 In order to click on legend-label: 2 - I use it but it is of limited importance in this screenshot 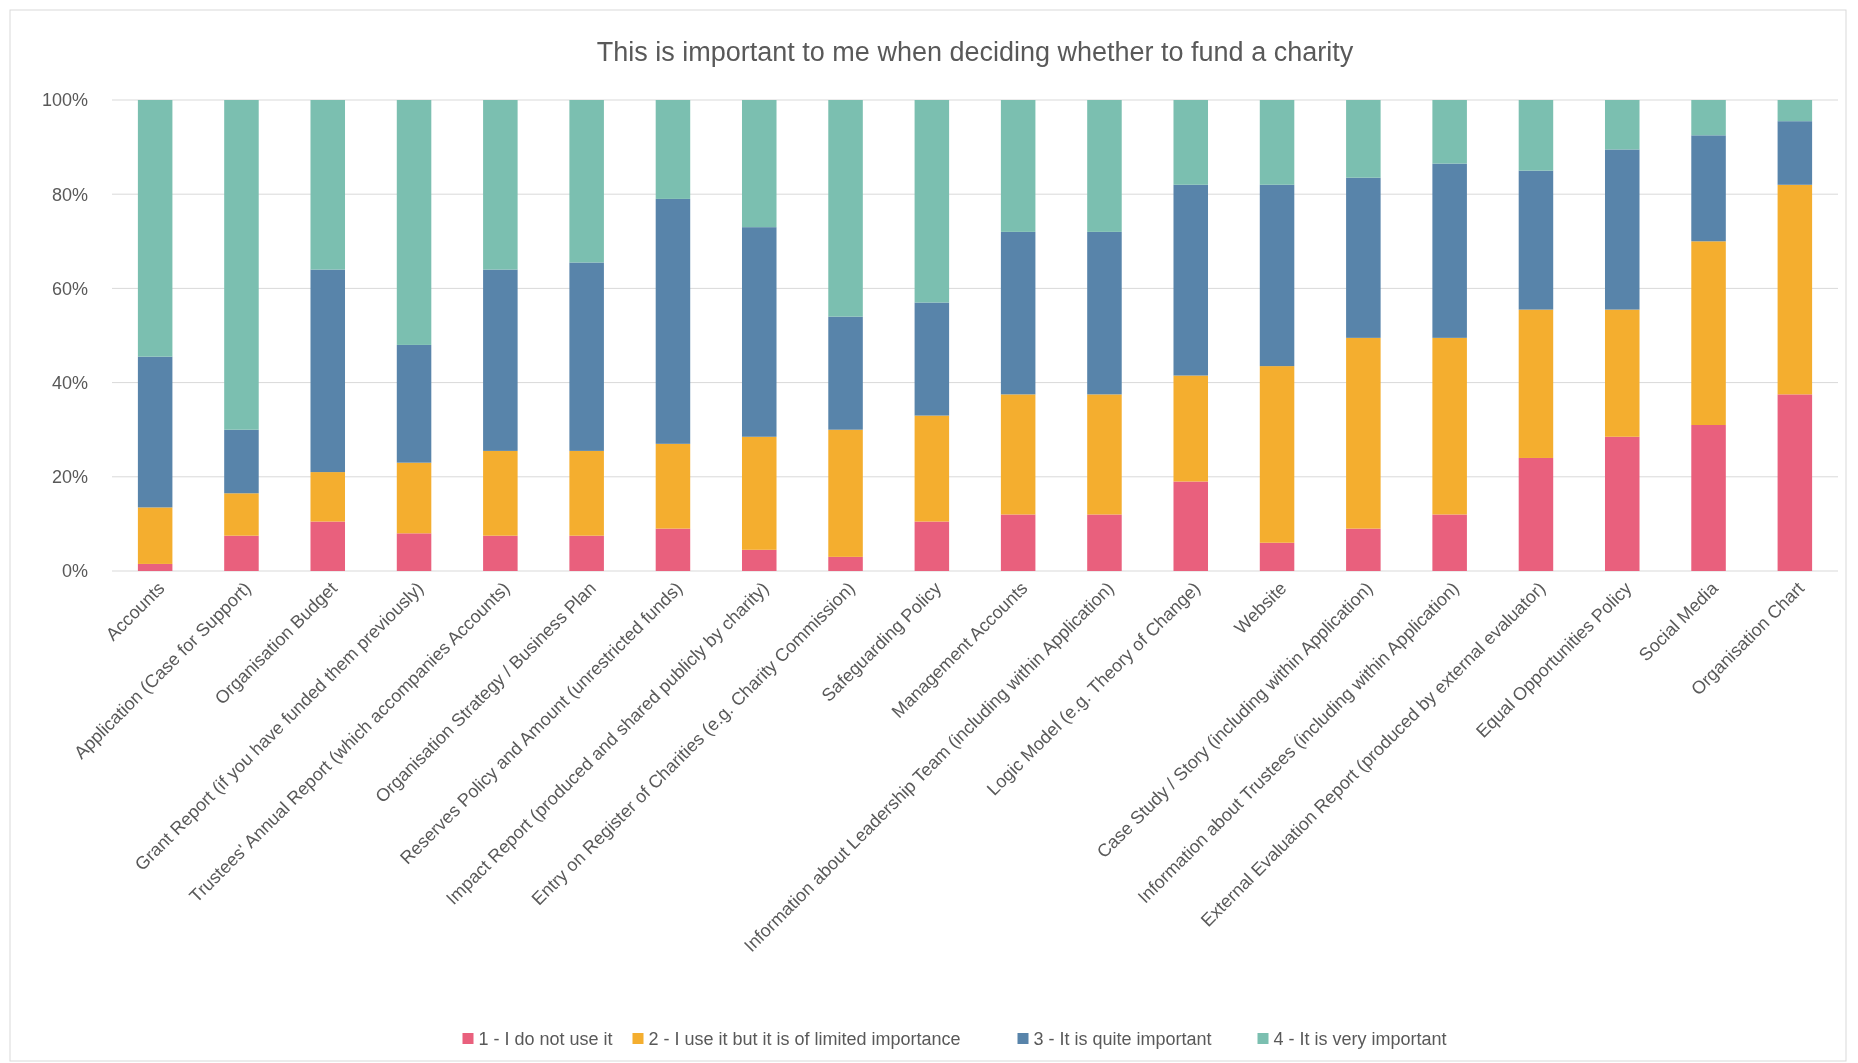, I will do `click(804, 1039)`.